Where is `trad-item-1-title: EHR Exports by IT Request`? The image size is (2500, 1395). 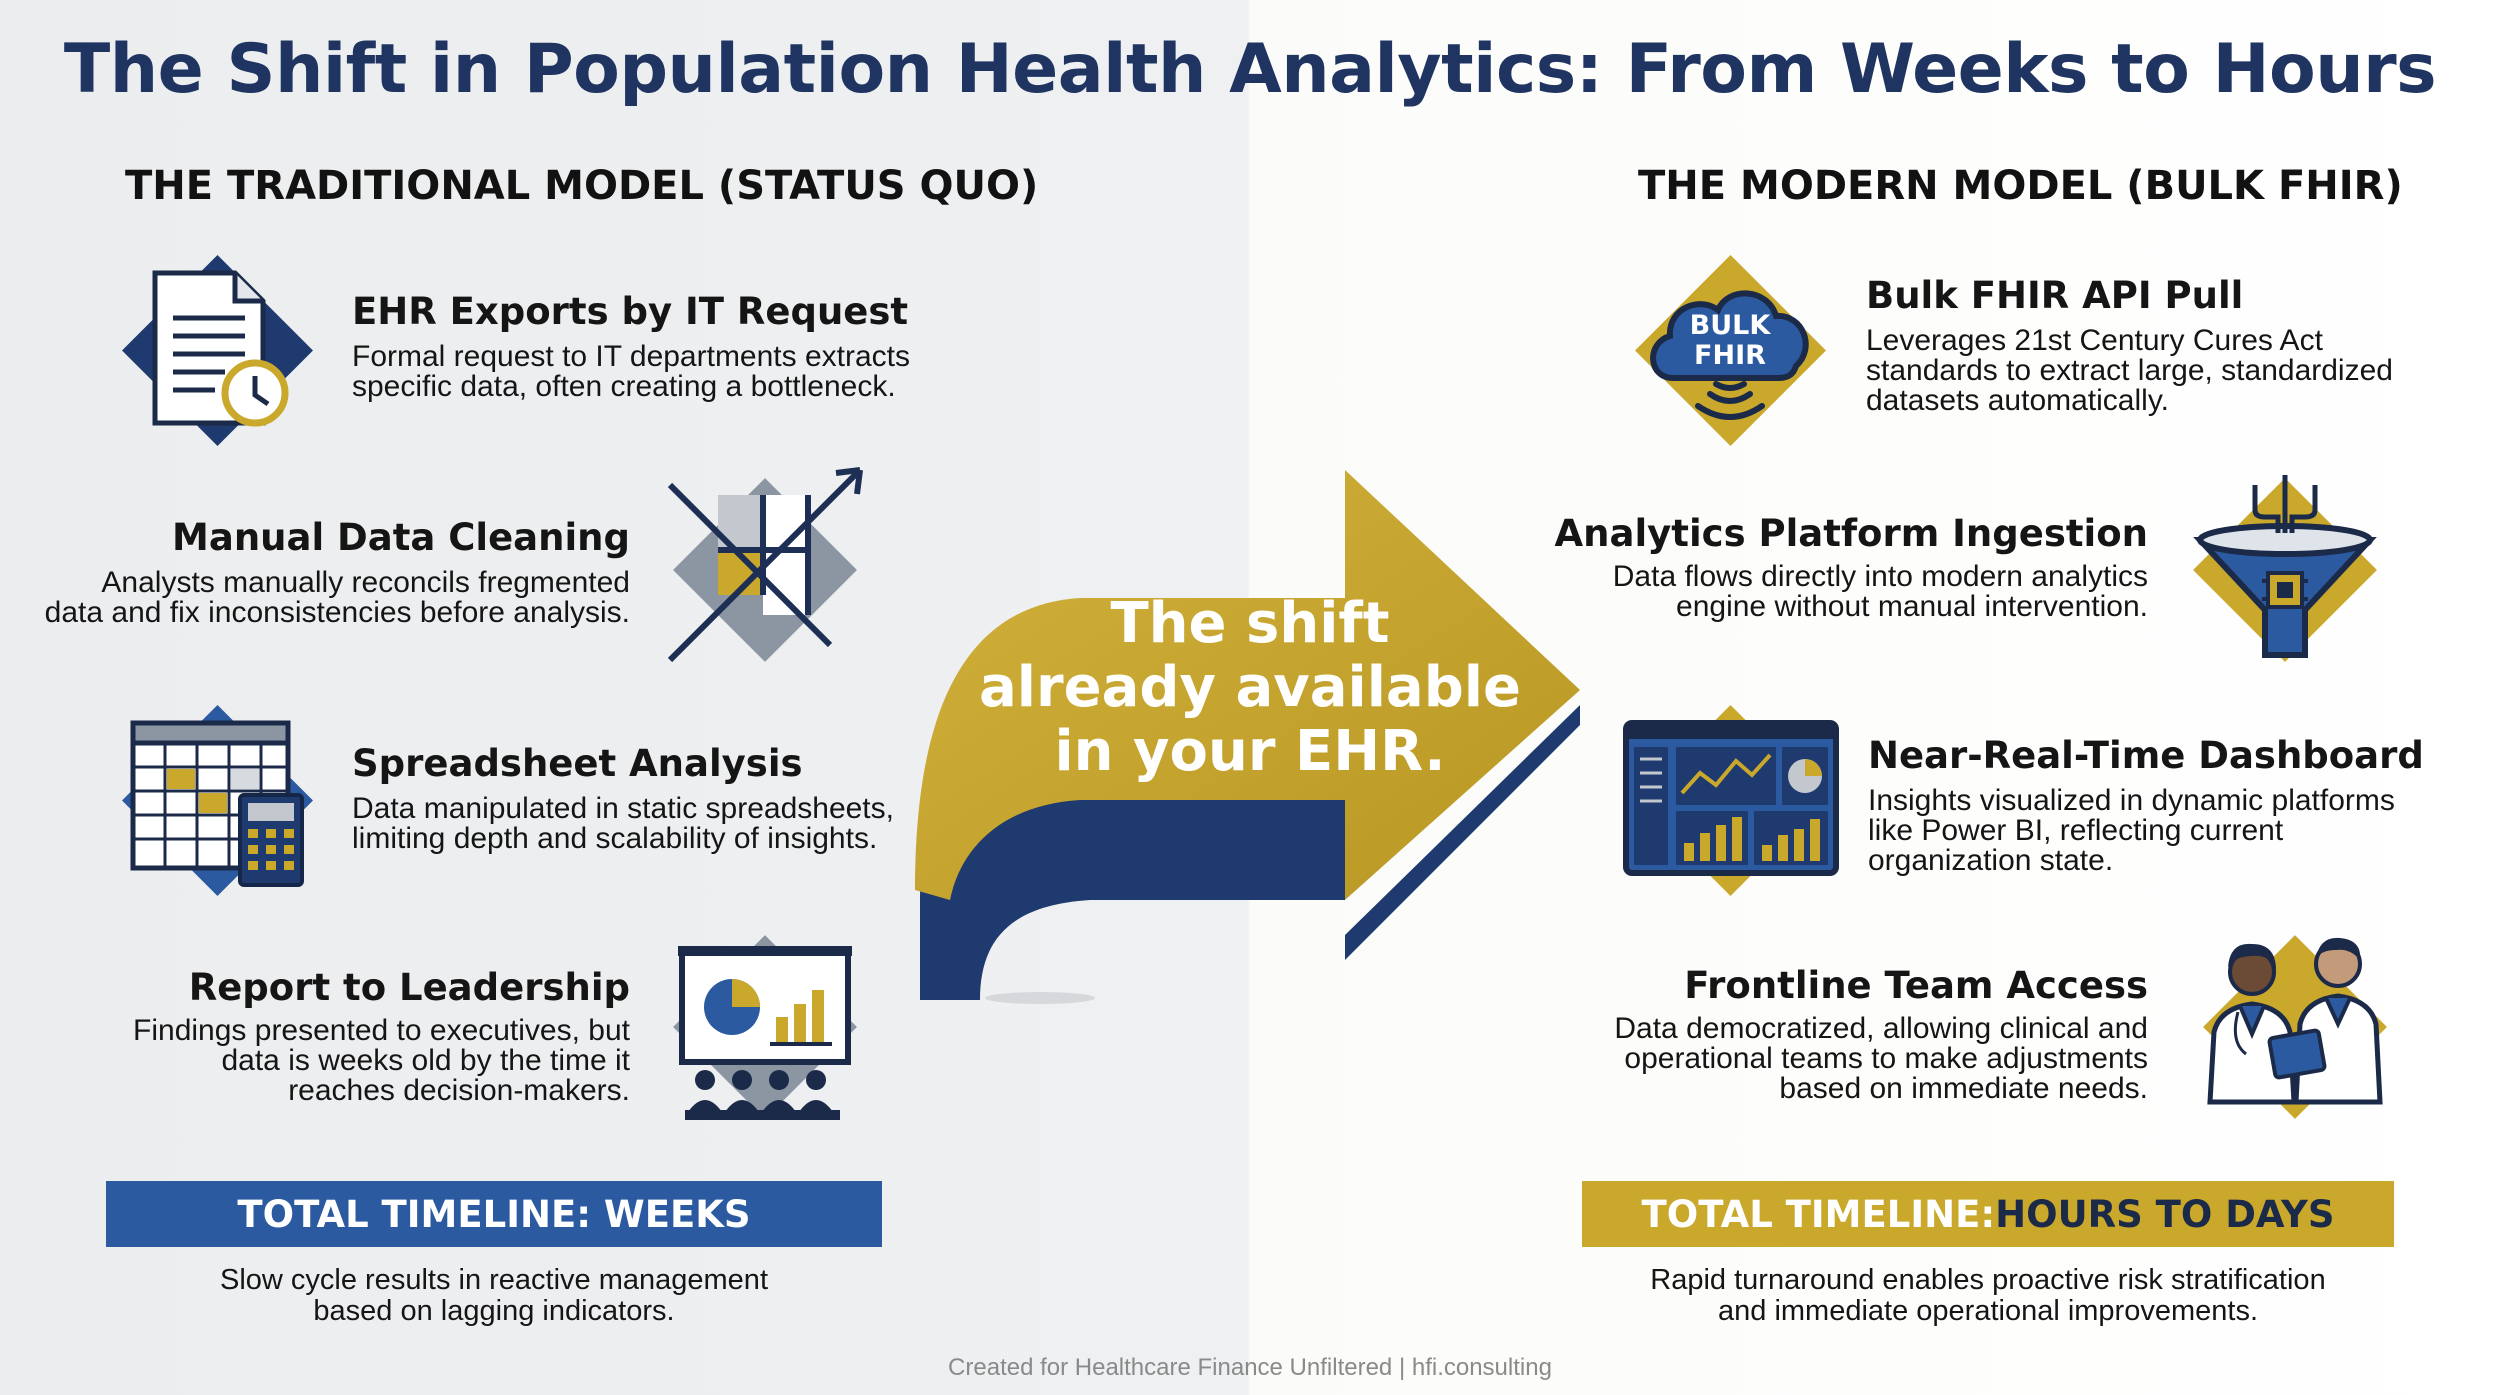
trad-item-1-title: EHR Exports by IT Request is located at coordinates (630, 311).